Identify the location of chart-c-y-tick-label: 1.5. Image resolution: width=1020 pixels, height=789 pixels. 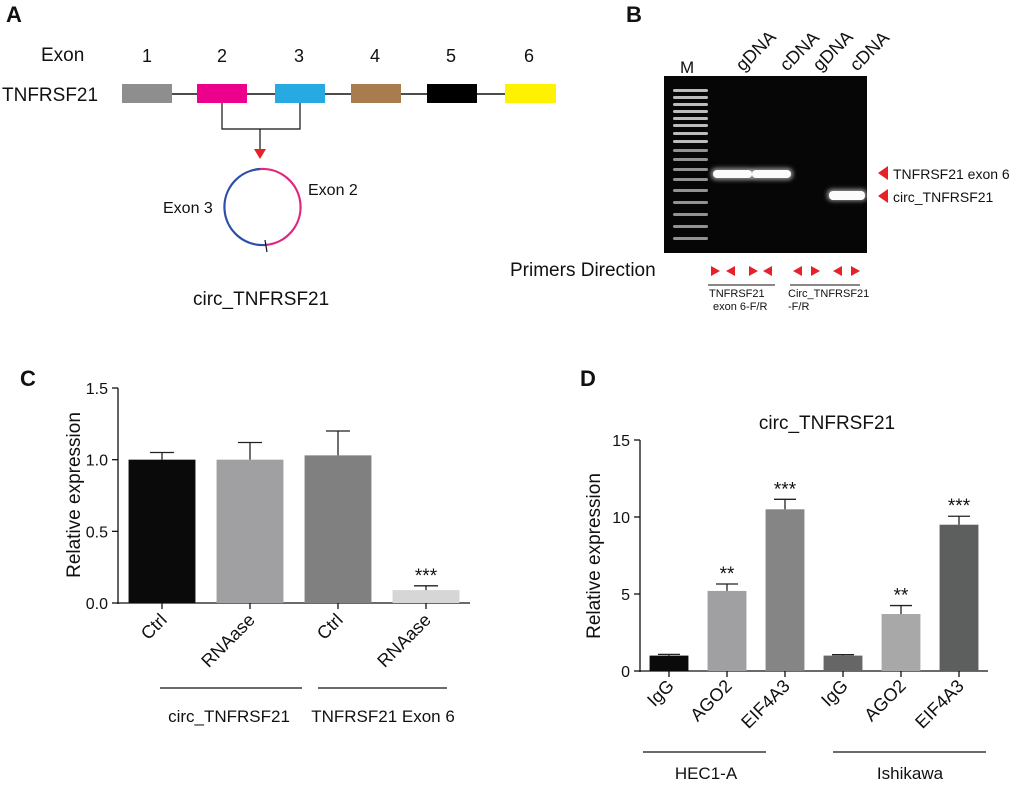
(97, 389).